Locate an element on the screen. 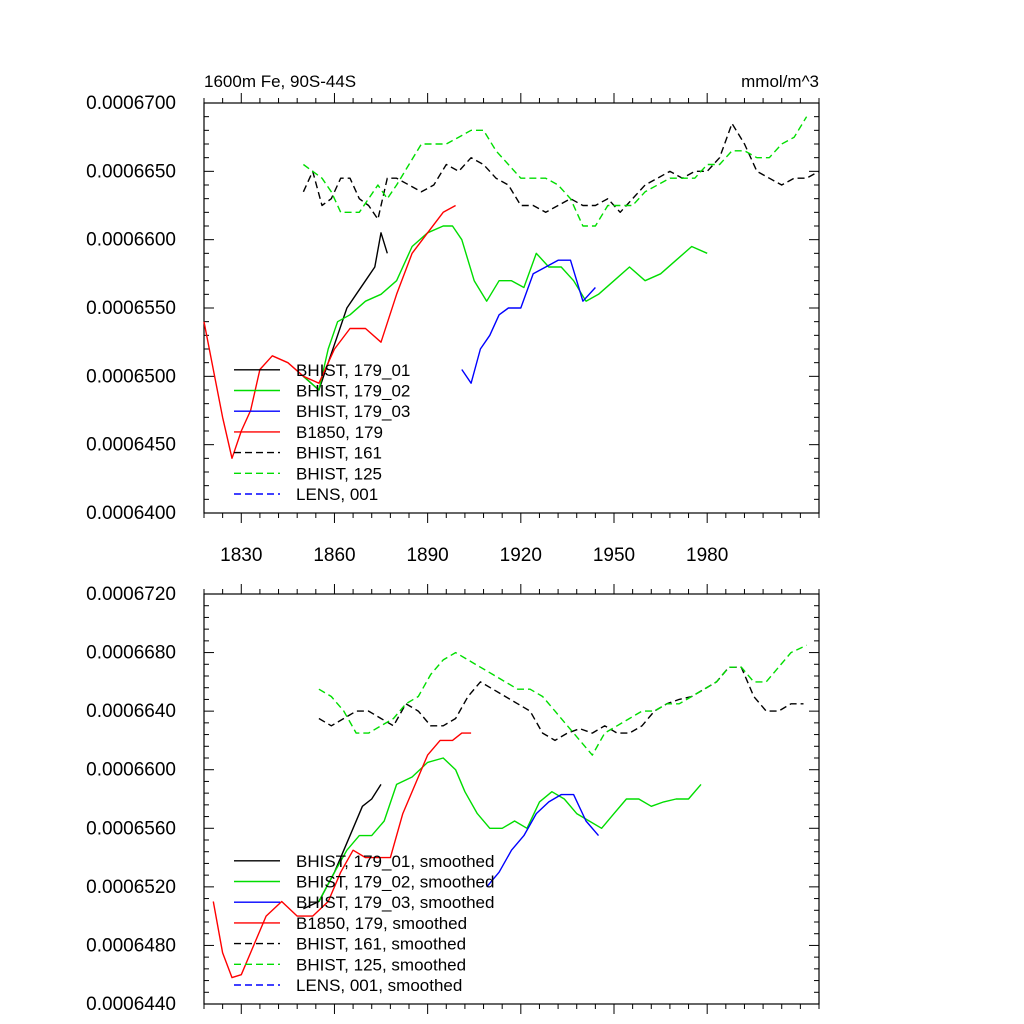 The image size is (1024, 1024). legend-label: BHIST, 179_02, smoothed is located at coordinates (395, 882).